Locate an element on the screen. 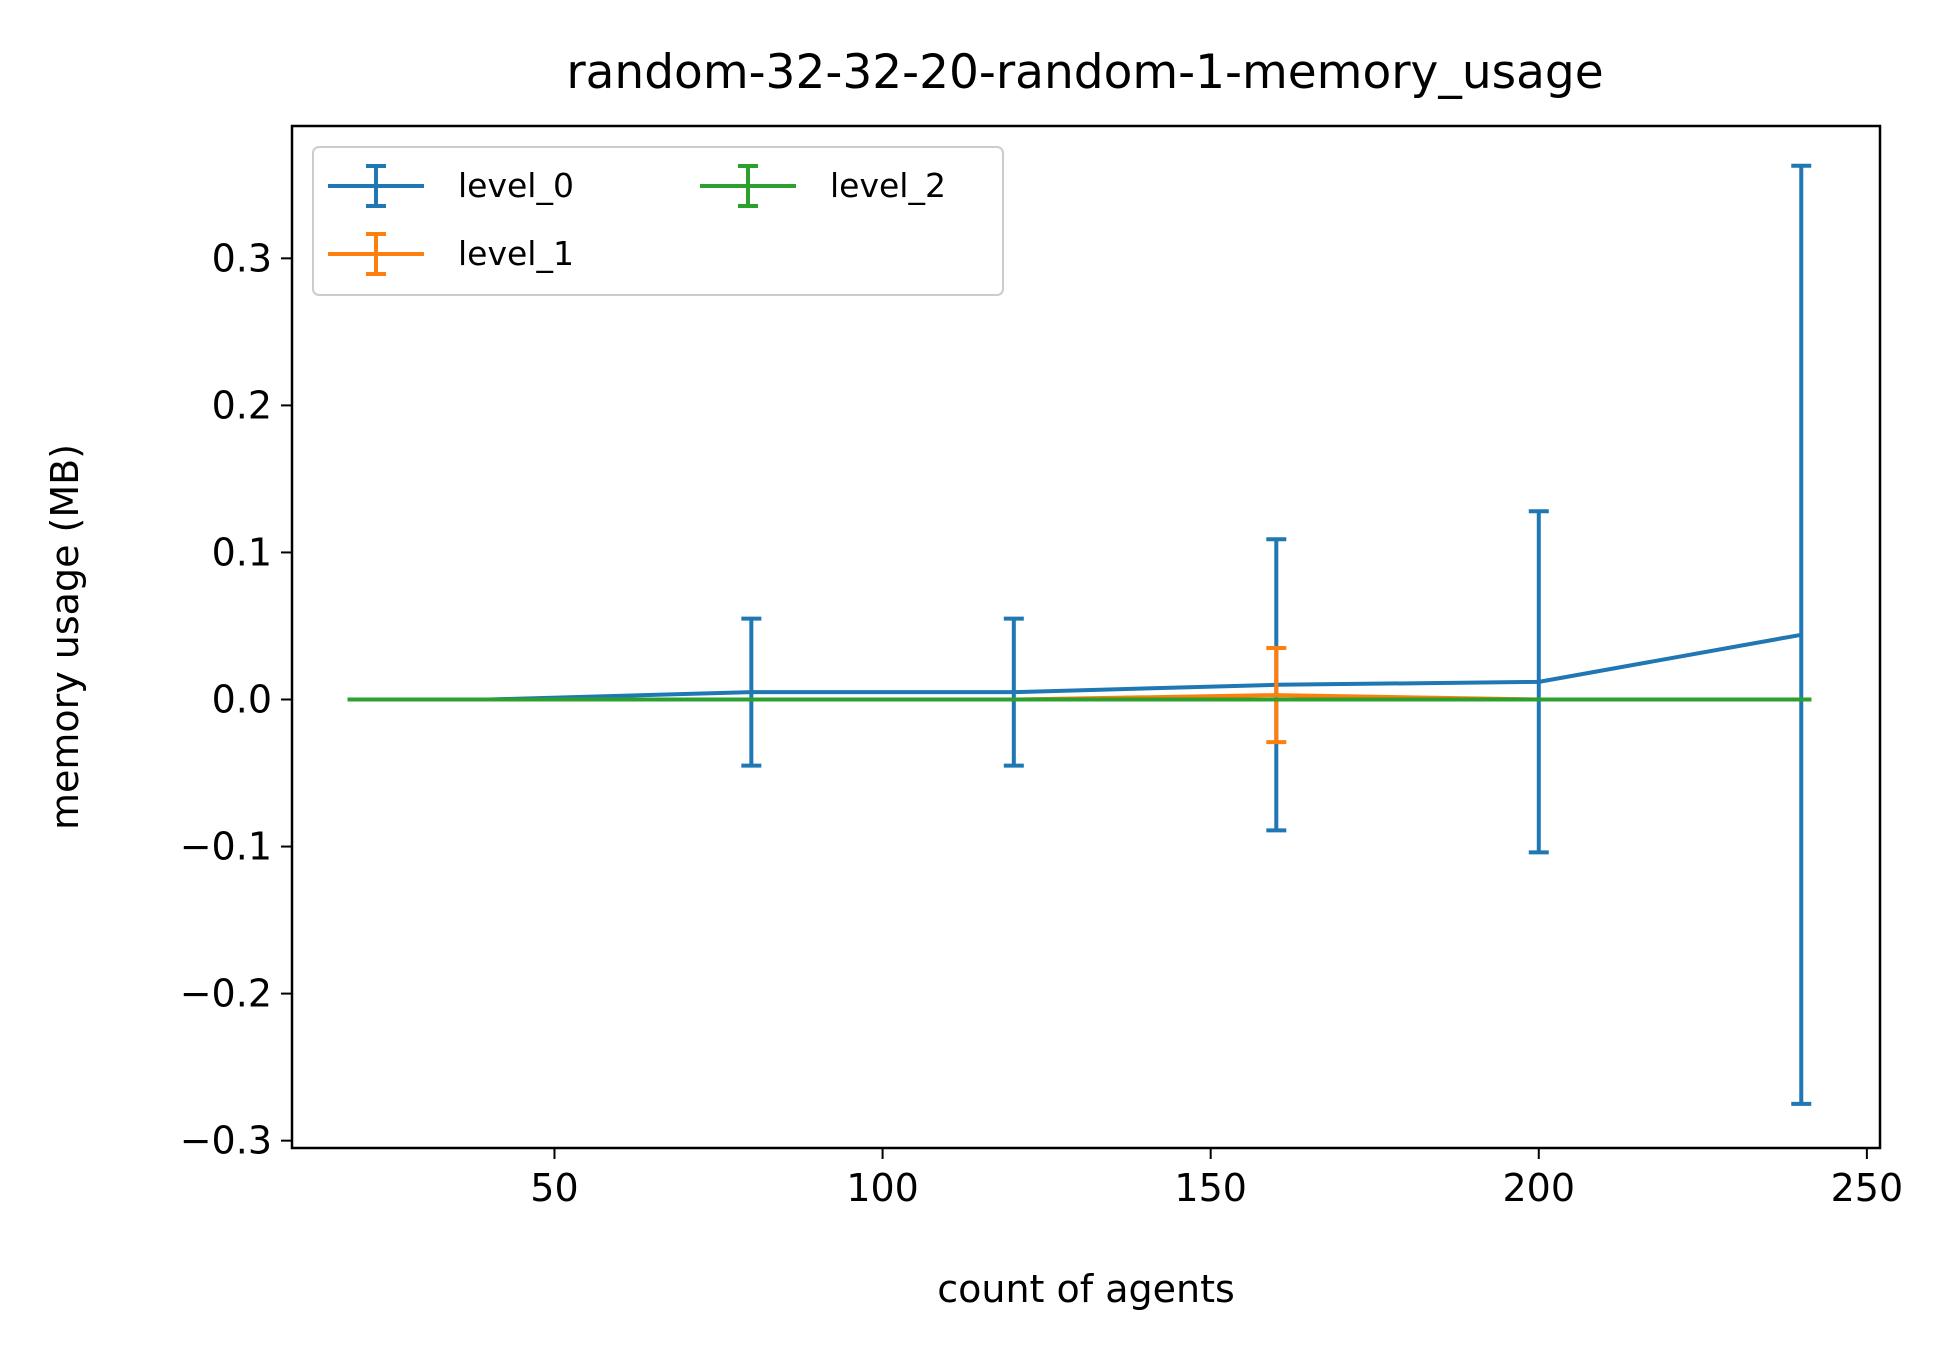 The height and width of the screenshot is (1352, 1958). y-tick-label: −0.2 is located at coordinates (226, 994).